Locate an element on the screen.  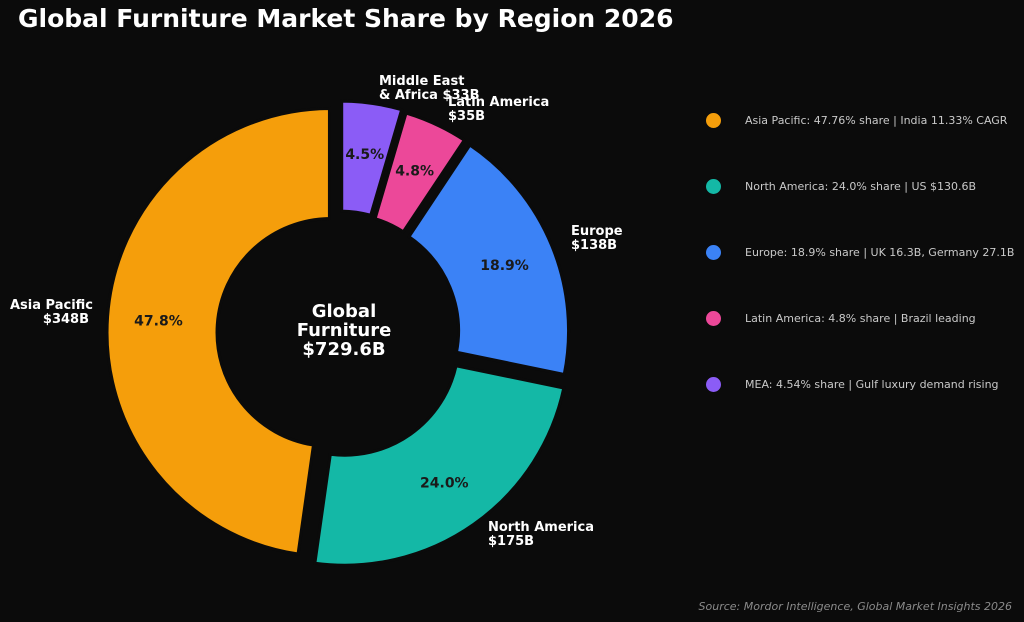
outer-label-north-america: North America $175B is located at coordinates (541, 534).